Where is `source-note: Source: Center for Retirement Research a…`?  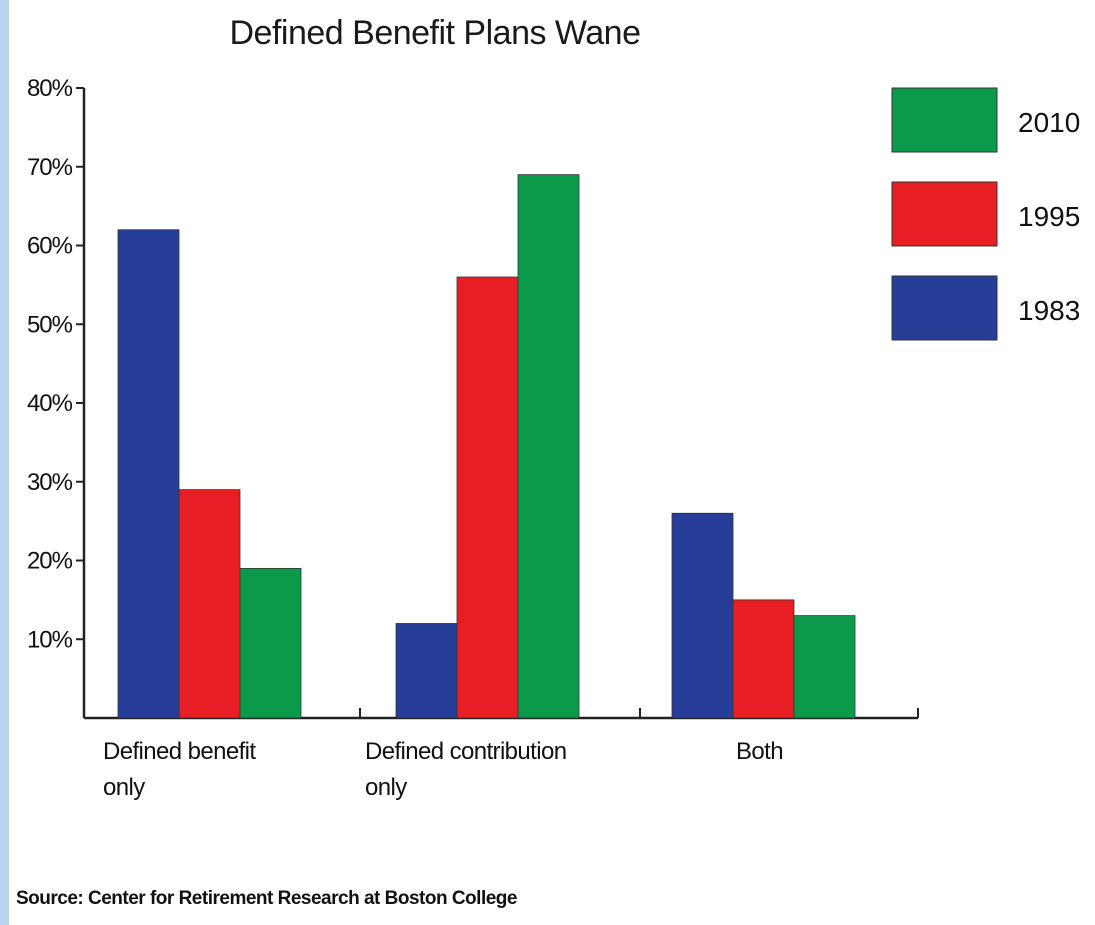 source-note: Source: Center for Retirement Research a… is located at coordinates (266, 898).